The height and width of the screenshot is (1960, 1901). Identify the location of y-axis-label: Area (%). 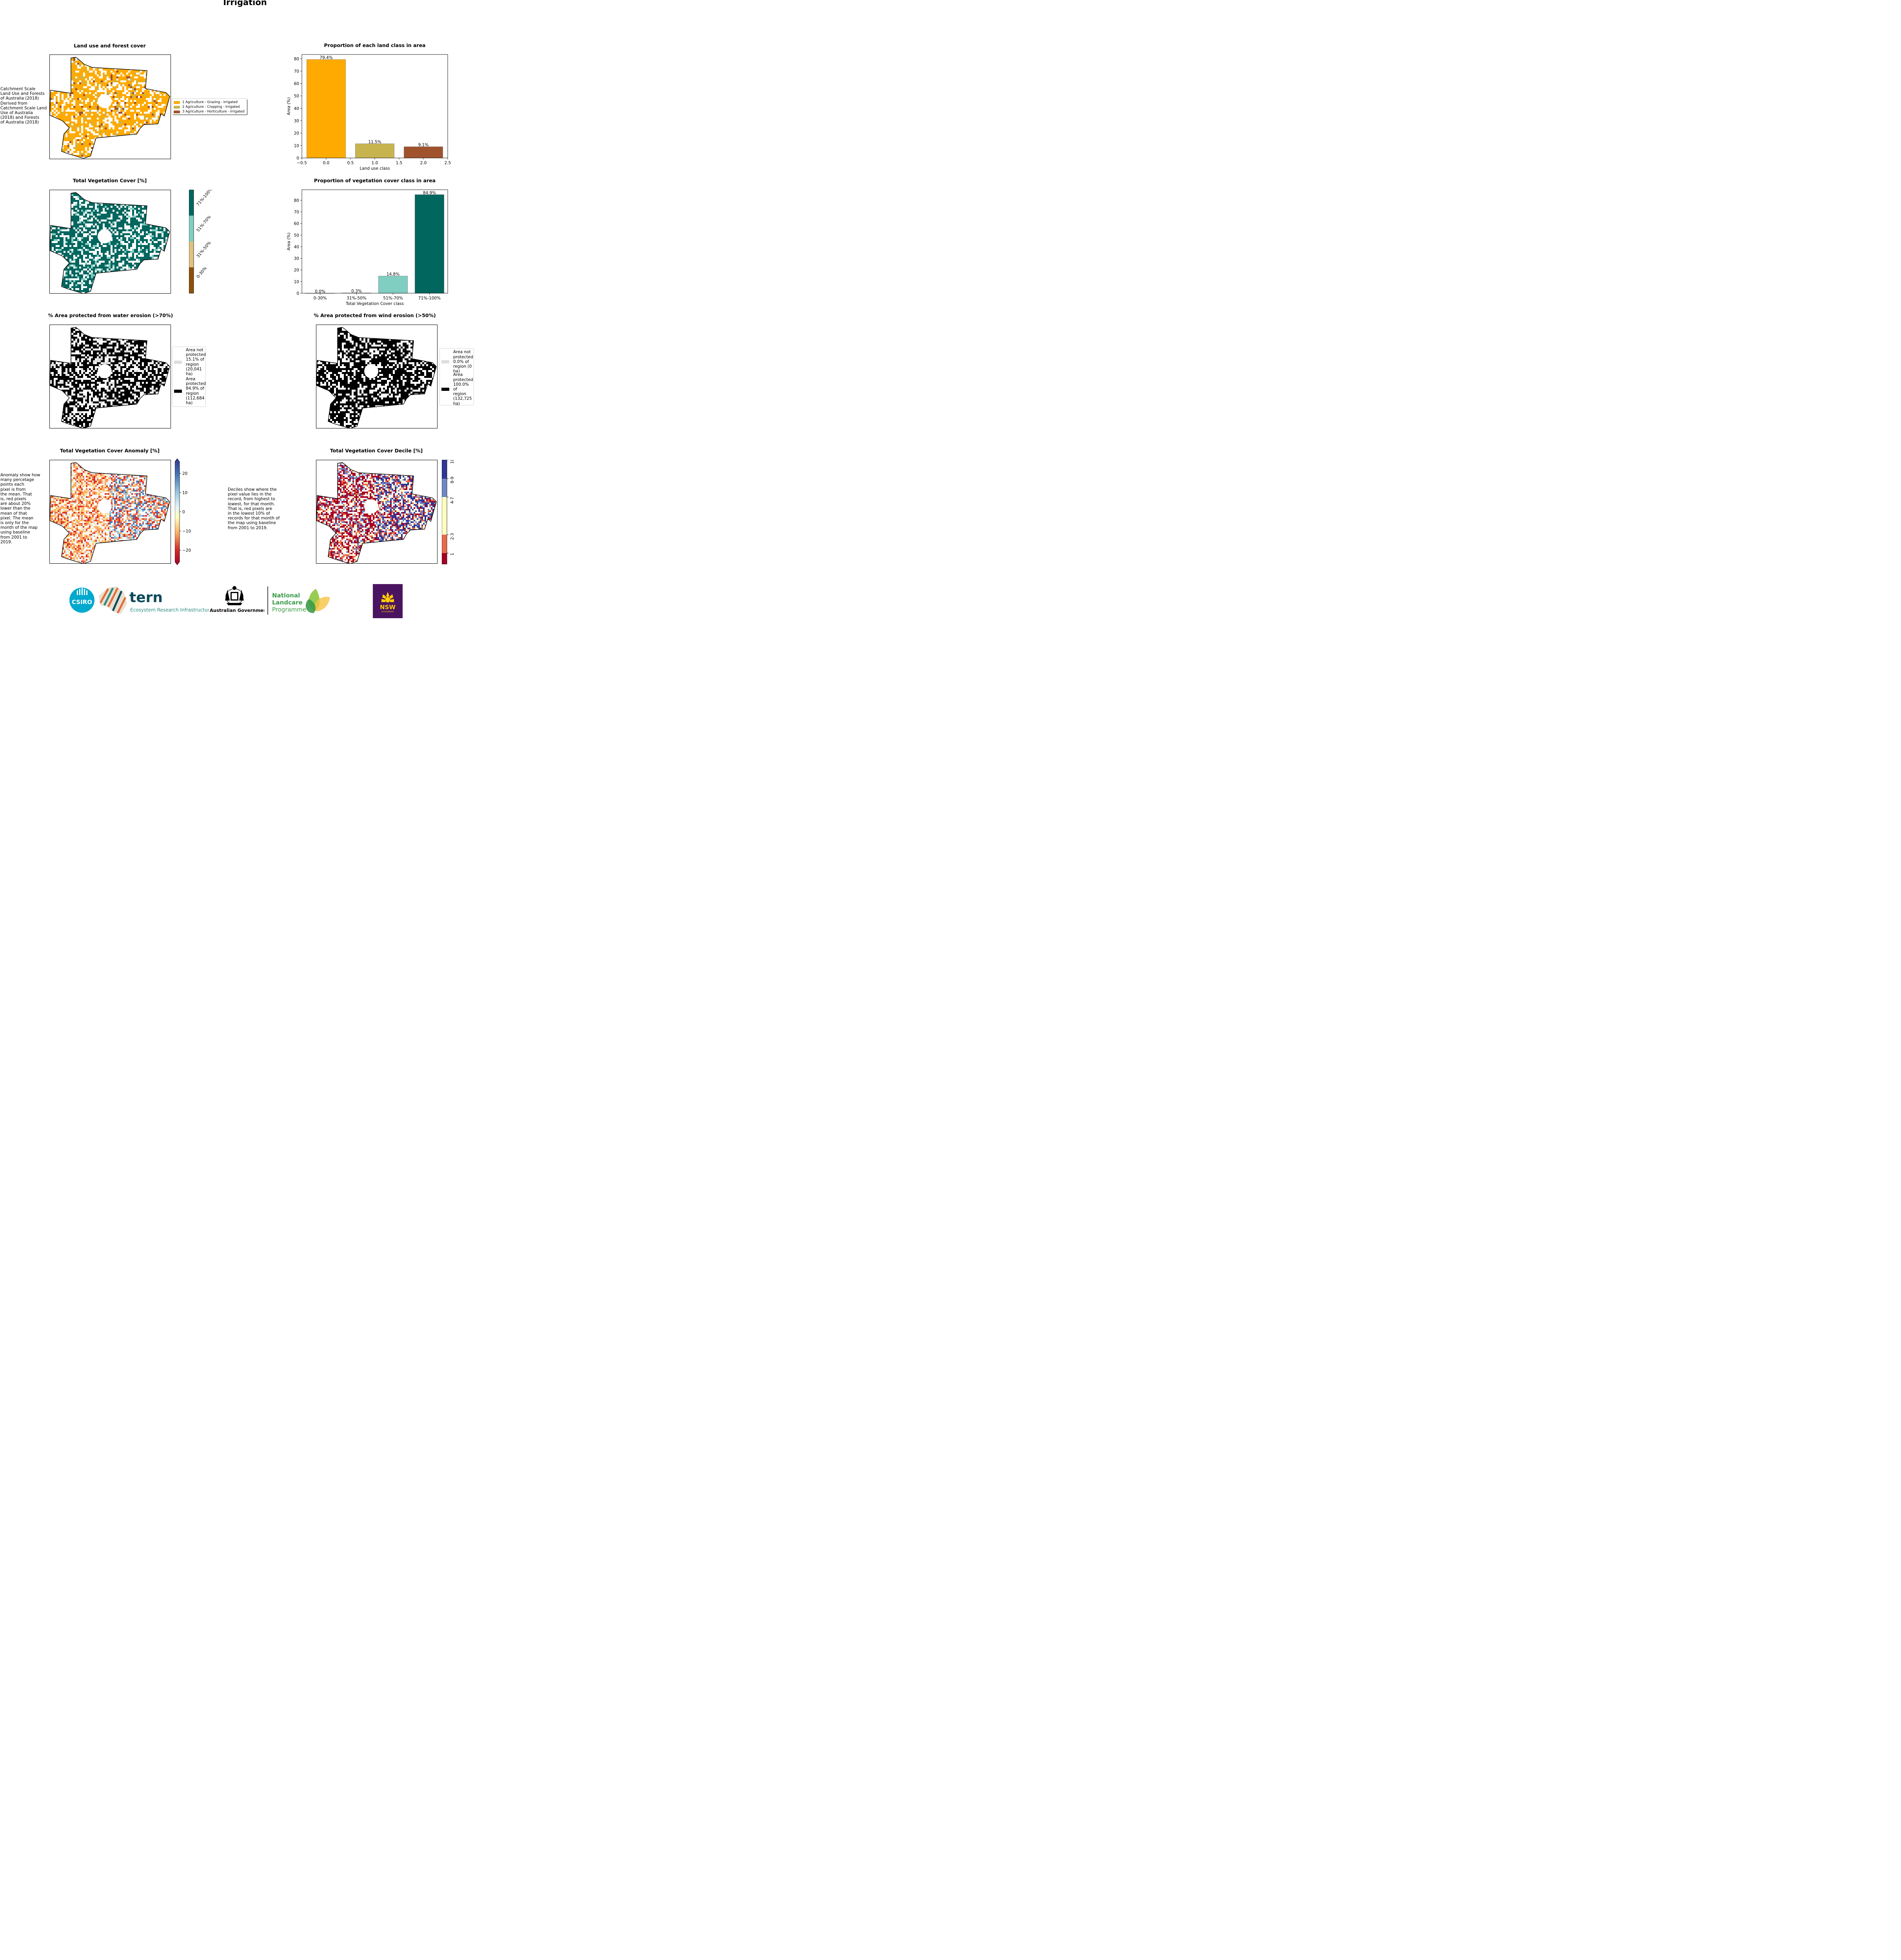
(289, 241).